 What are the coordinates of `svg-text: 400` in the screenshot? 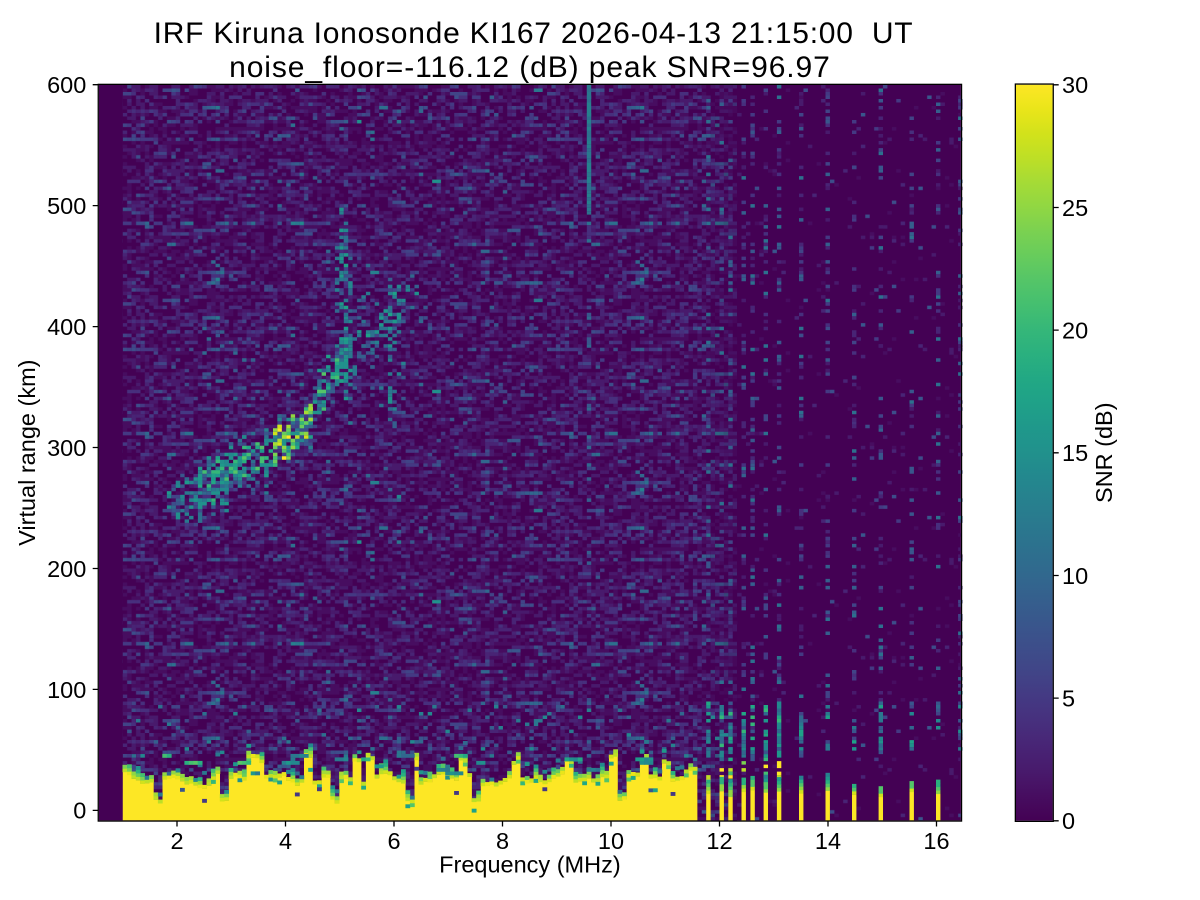 It's located at (66, 327).